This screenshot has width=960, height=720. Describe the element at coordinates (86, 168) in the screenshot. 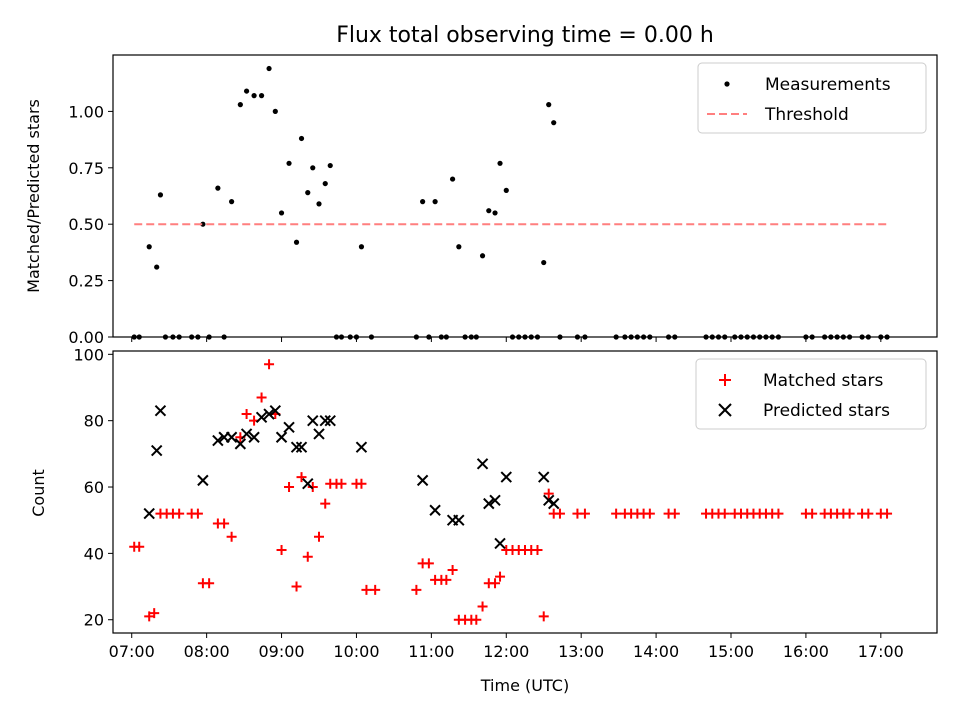

I see `y-tick-label: 0.75` at that location.